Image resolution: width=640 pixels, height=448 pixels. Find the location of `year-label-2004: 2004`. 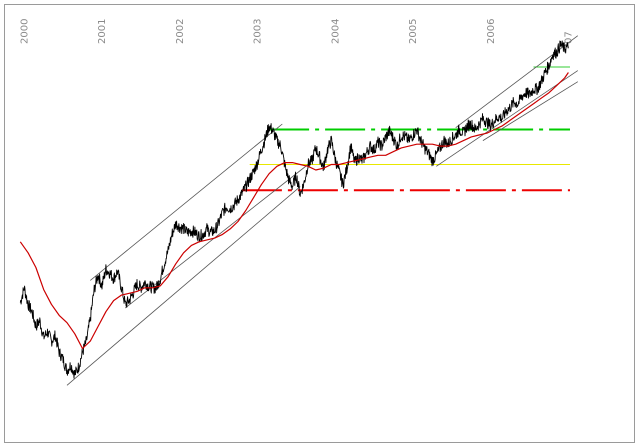

year-label-2004: 2004 is located at coordinates (335, 31).